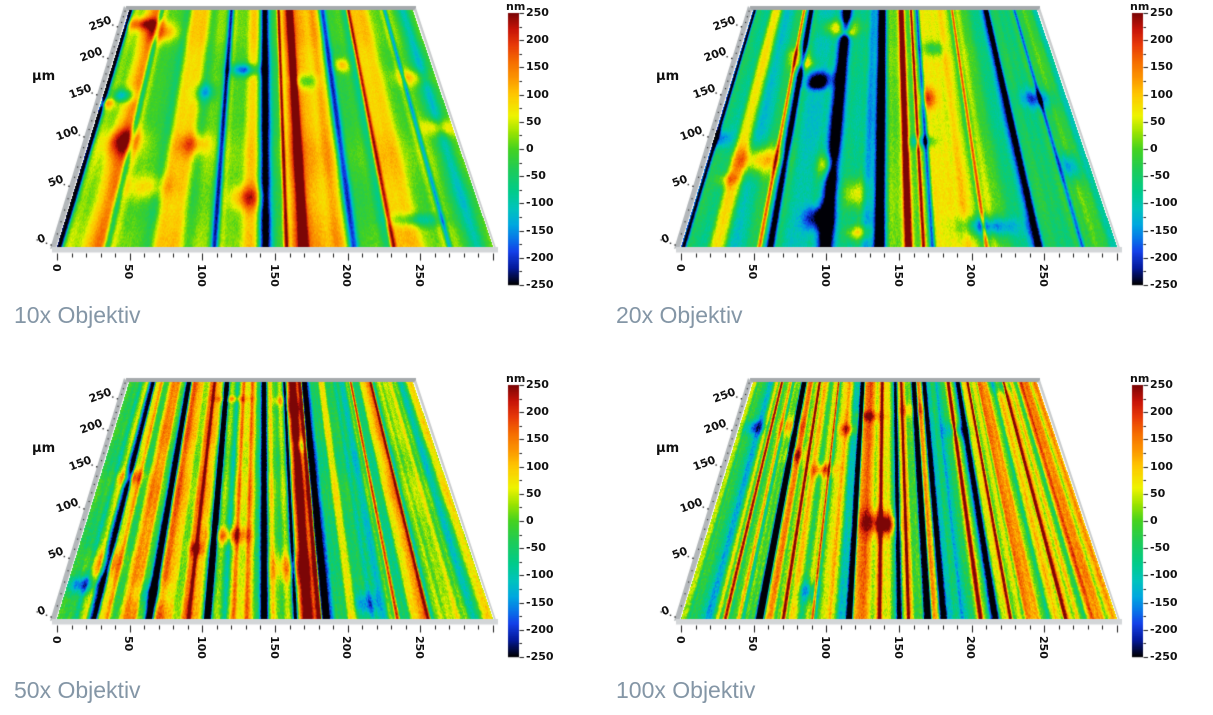 This screenshot has width=1213, height=715. What do you see at coordinates (77, 315) in the screenshot?
I see `panel-caption-10x: 10x Objektiv` at bounding box center [77, 315].